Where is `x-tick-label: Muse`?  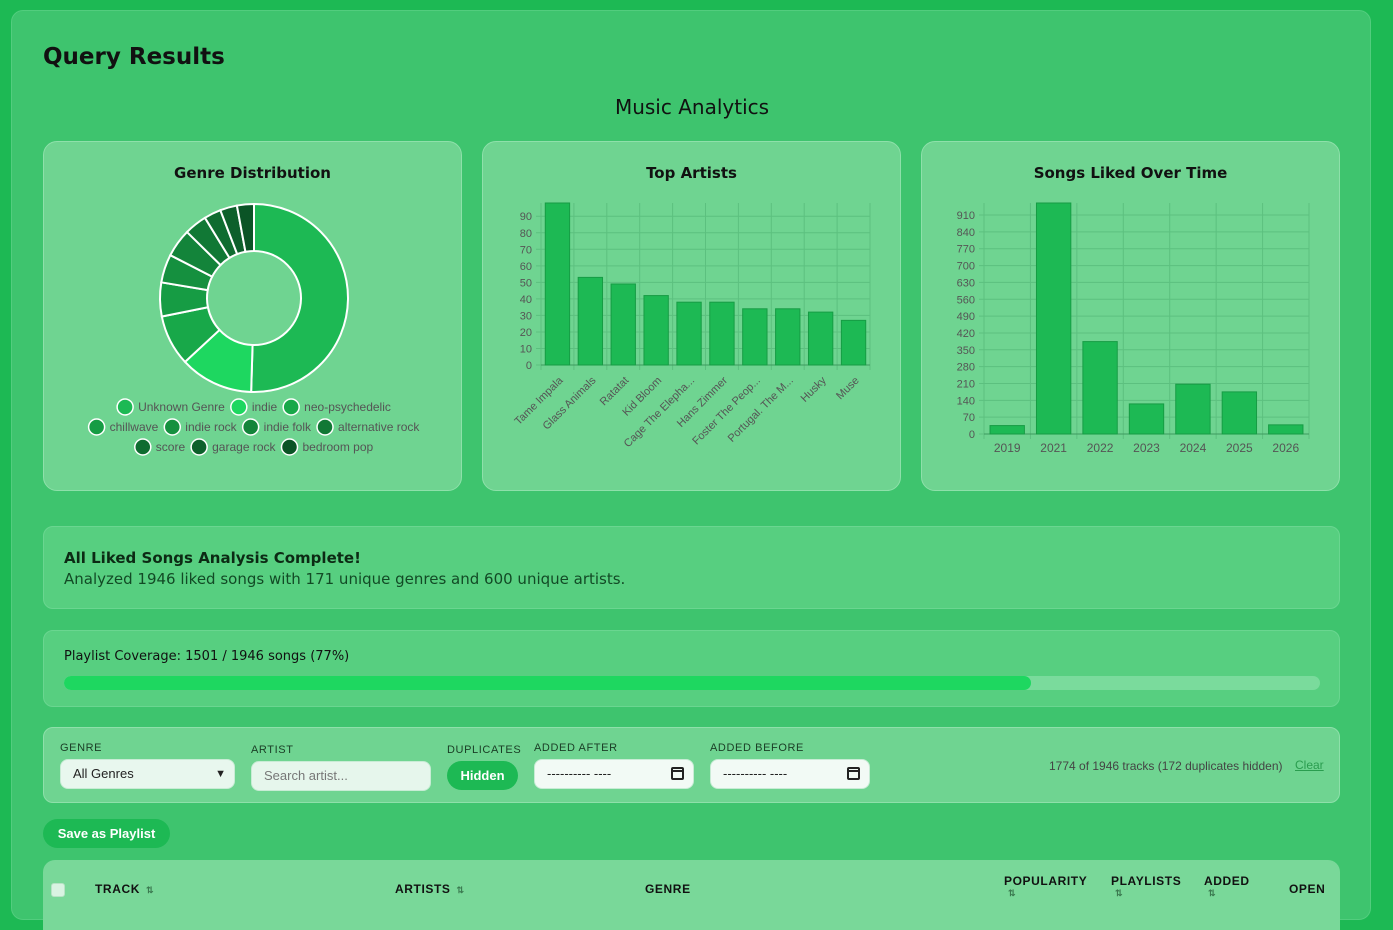
x-tick-label: Muse is located at coordinates (848, 389).